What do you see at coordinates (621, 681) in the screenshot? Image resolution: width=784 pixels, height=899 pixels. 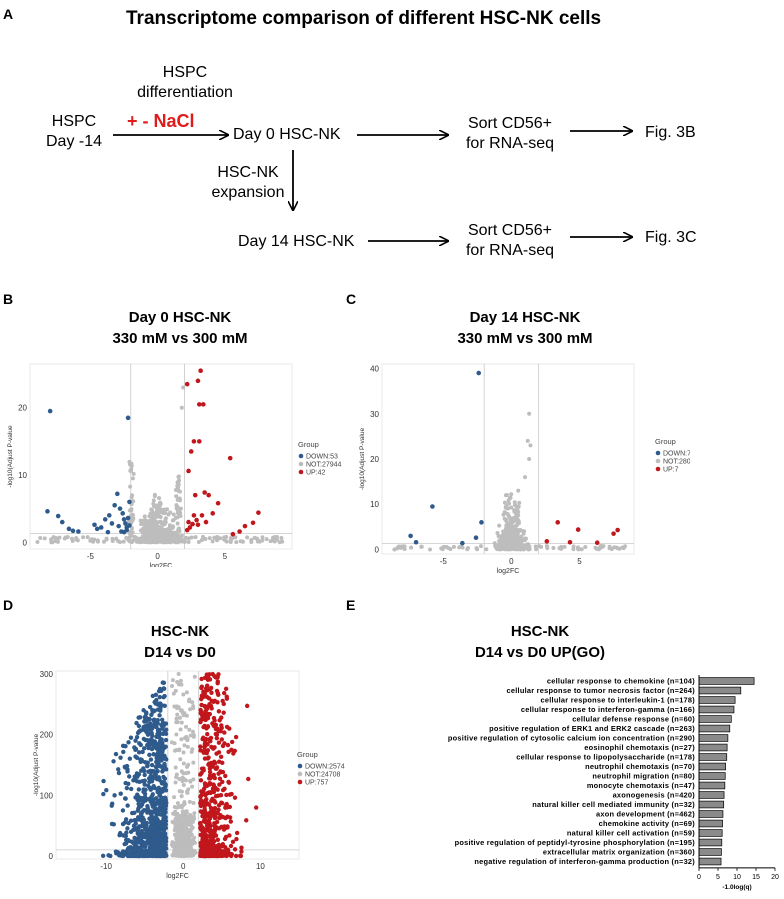 I see `go-term-label: cellular response to chemokine (n=104)` at bounding box center [621, 681].